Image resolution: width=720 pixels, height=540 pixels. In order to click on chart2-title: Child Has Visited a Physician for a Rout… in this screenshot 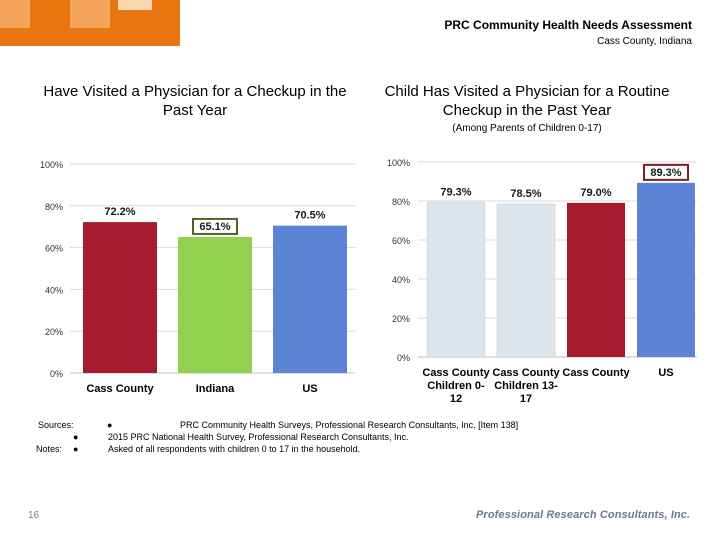, I will do `click(527, 101)`.